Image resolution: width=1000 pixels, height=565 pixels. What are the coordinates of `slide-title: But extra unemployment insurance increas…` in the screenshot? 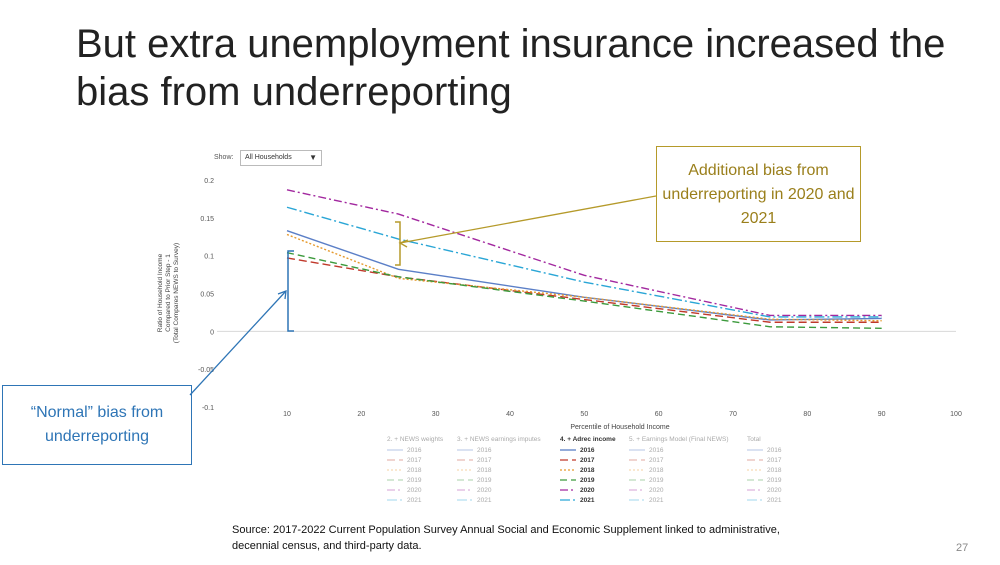 It's located at (511, 68).